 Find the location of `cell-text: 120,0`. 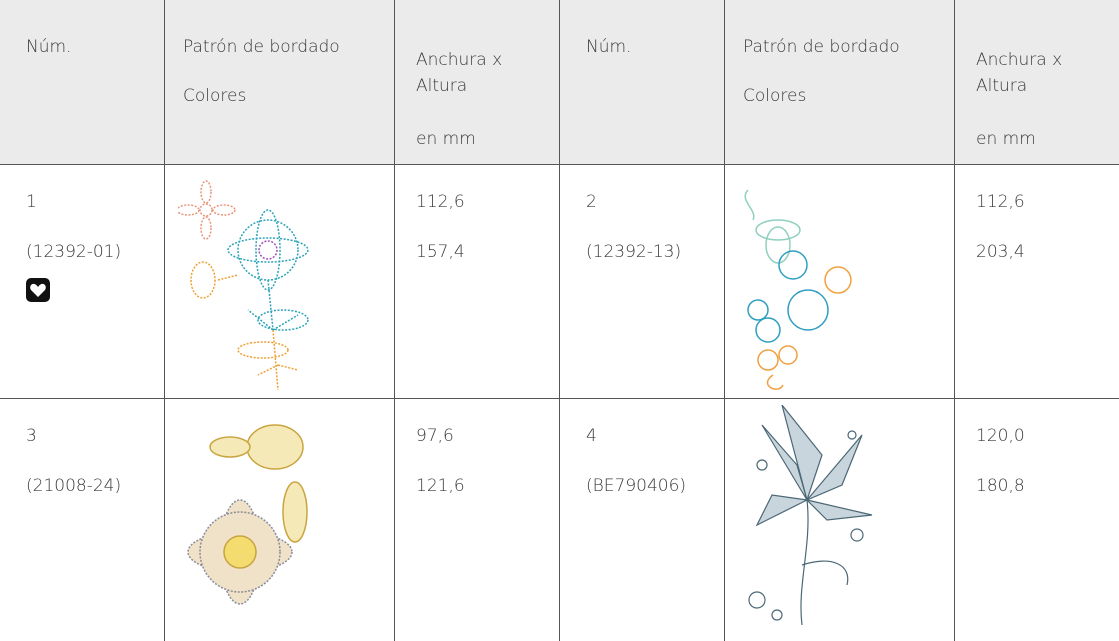

cell-text: 120,0 is located at coordinates (1000, 436).